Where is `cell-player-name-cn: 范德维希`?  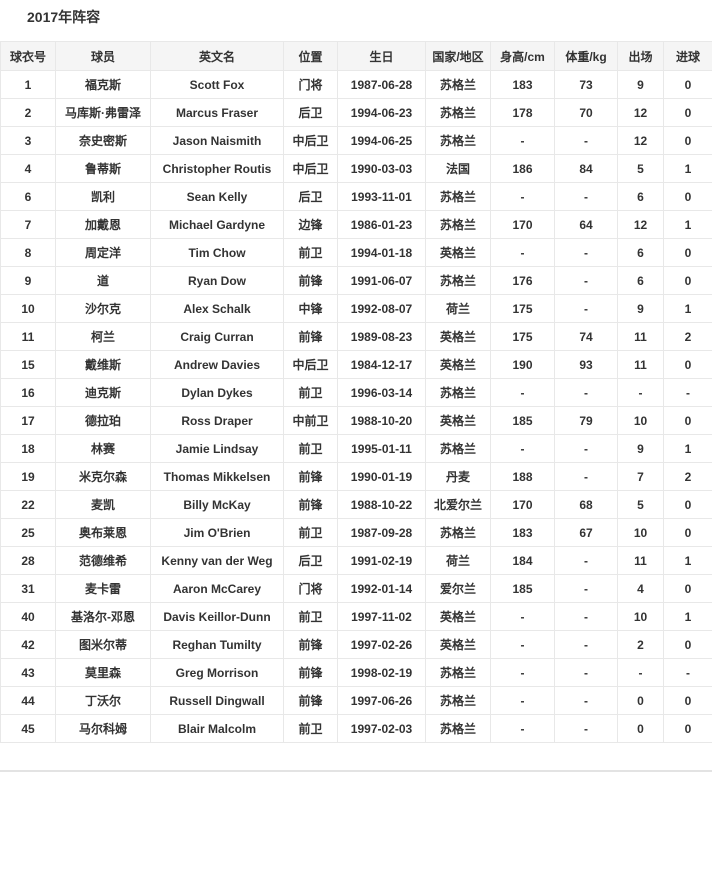
cell-player-name-cn: 范德维希 is located at coordinates (103, 561).